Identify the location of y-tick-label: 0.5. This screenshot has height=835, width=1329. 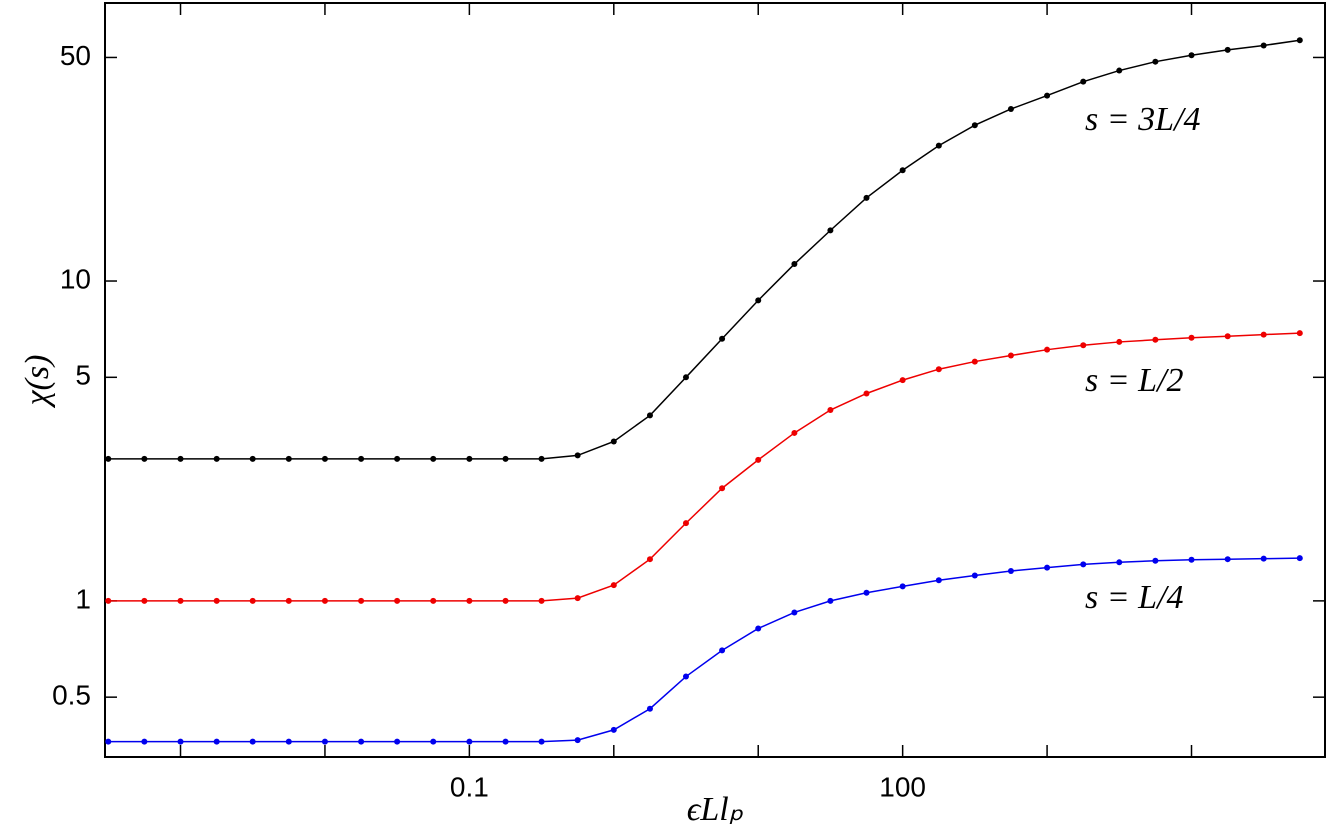
(71, 695).